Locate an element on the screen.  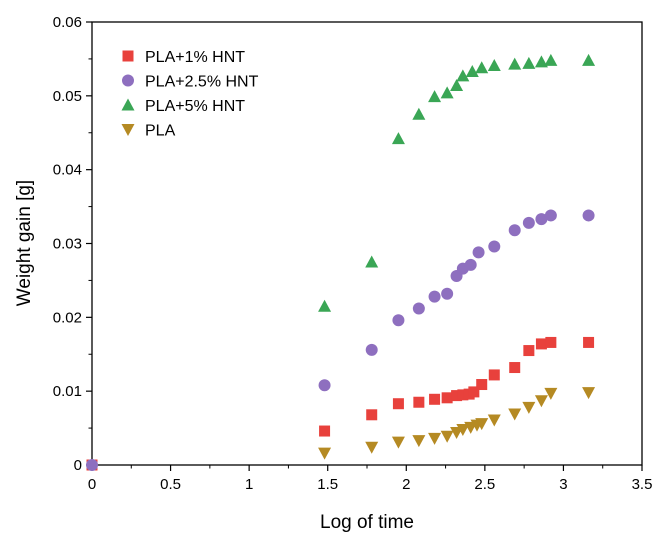
x-axis-title: Log of time is located at coordinates (367, 522).